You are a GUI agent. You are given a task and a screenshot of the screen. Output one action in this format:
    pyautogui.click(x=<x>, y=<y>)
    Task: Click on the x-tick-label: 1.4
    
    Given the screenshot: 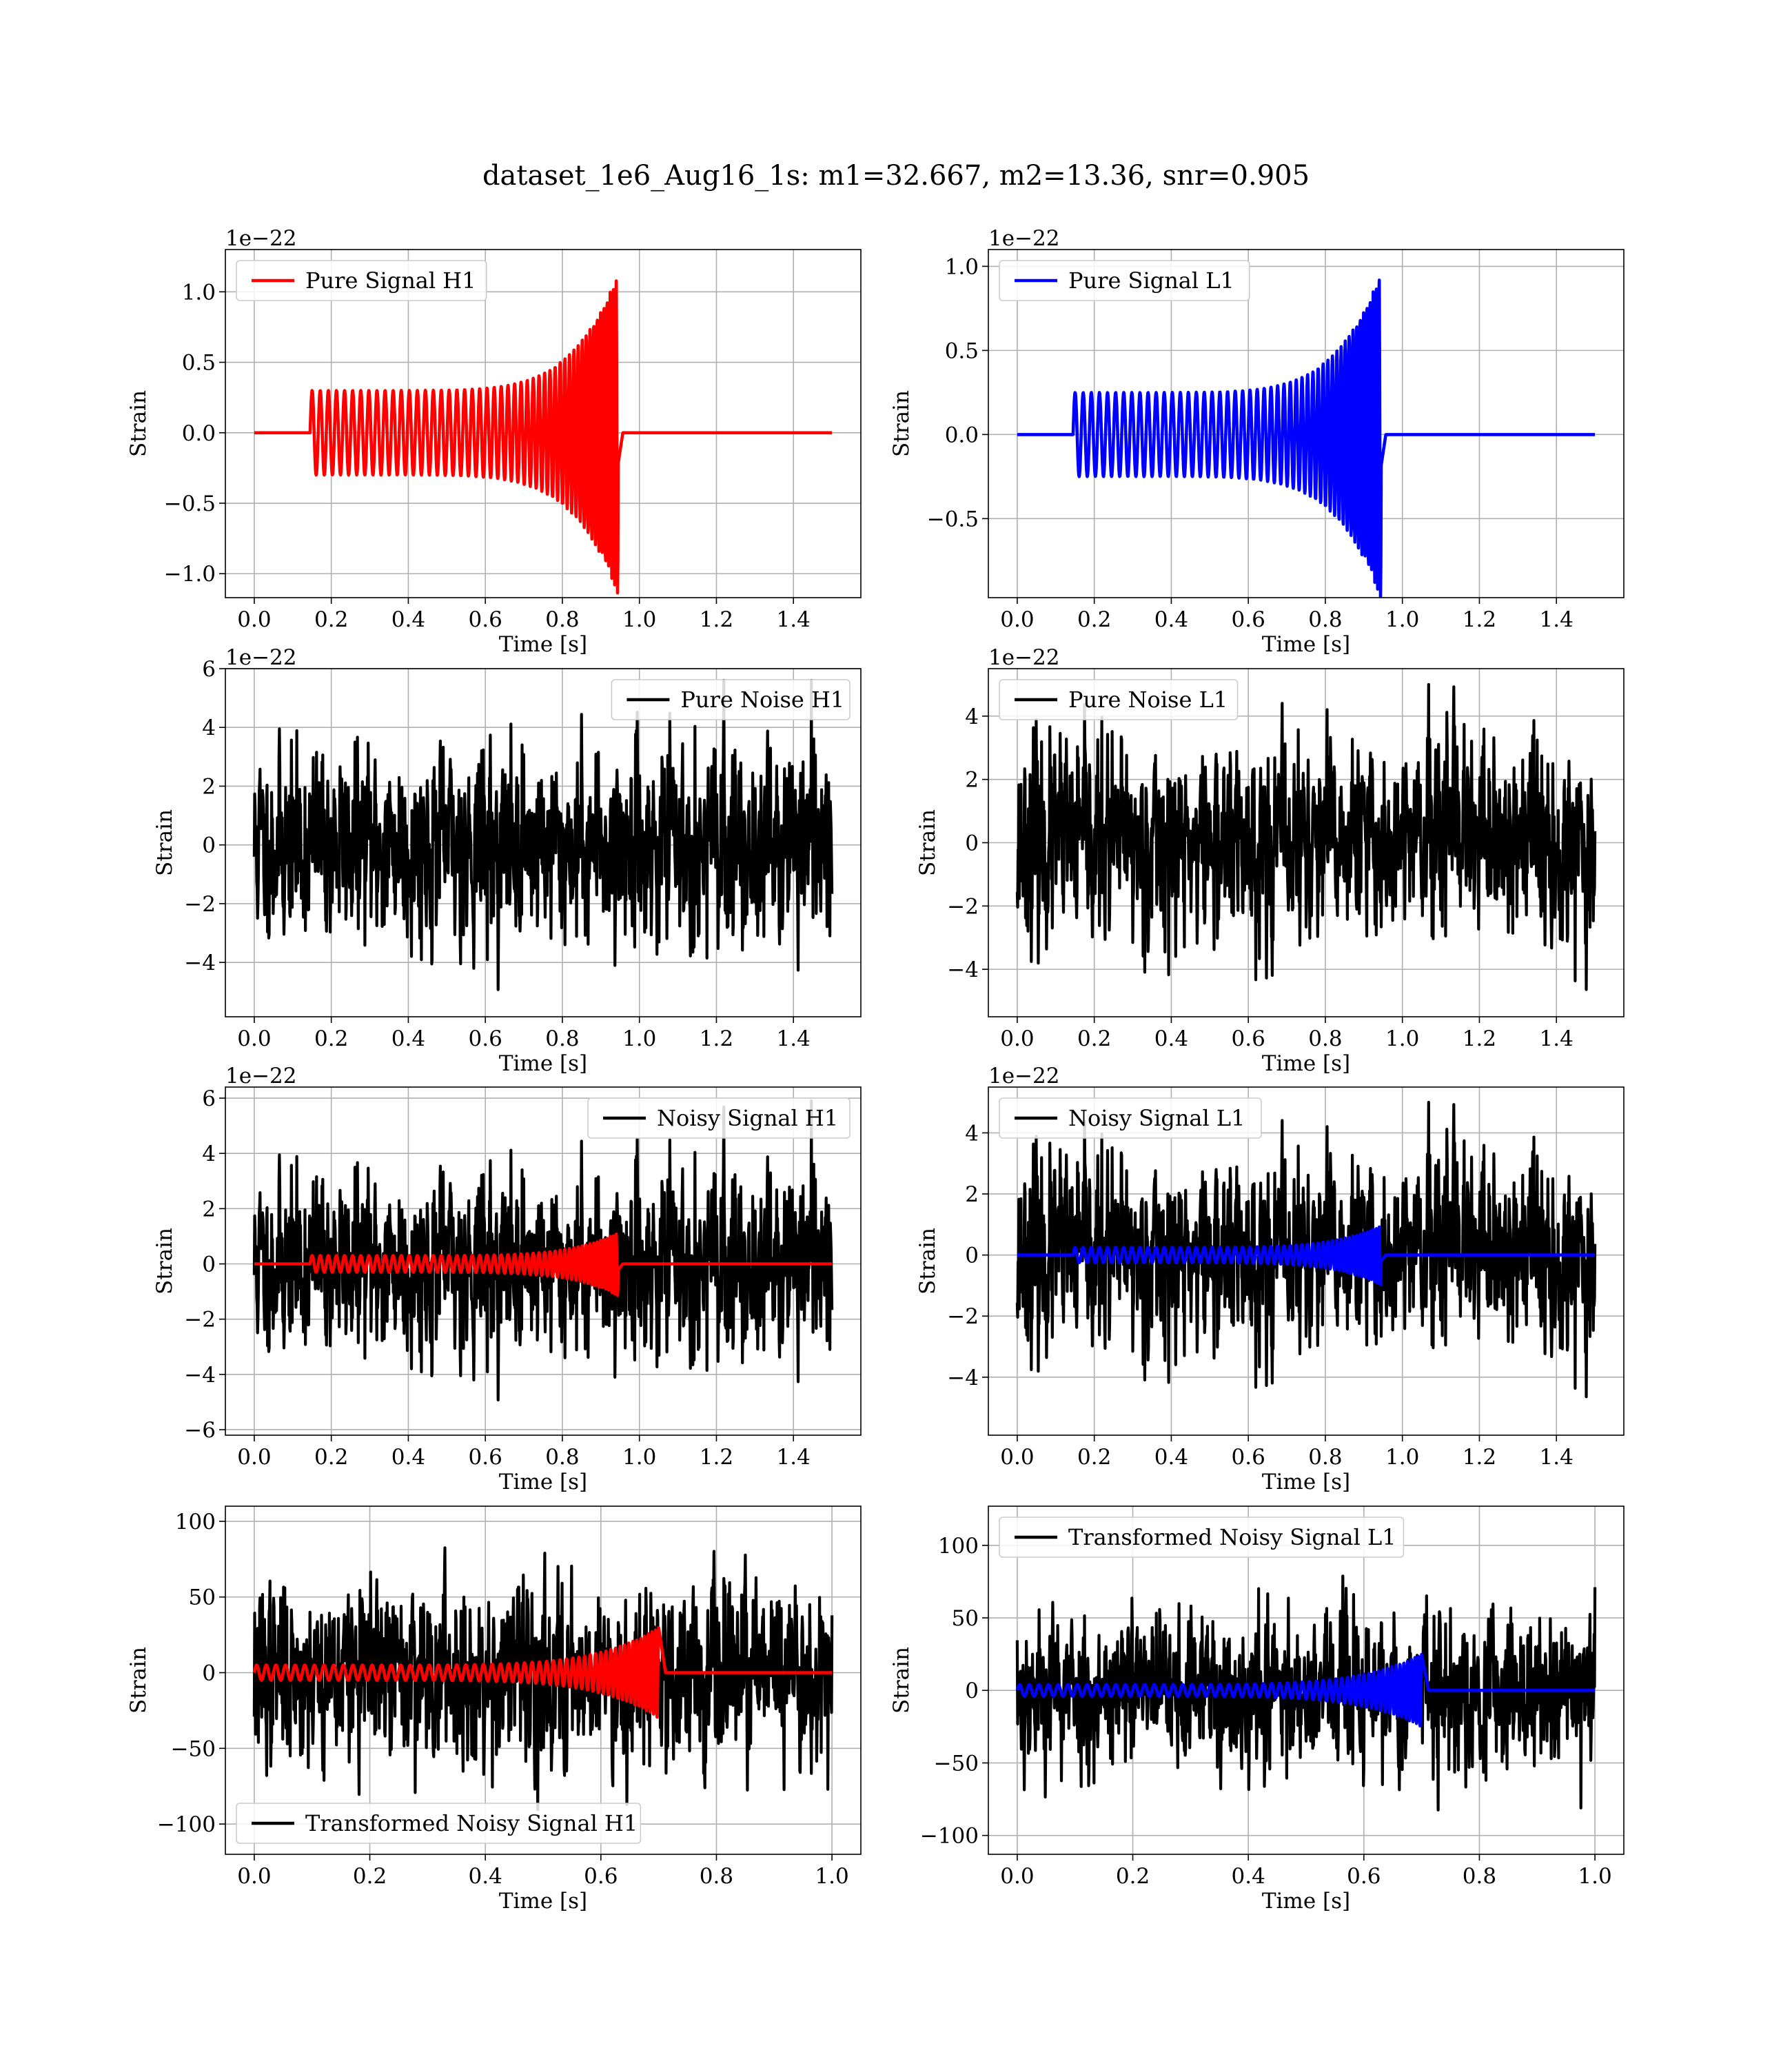 What is the action you would take?
    pyautogui.click(x=1557, y=619)
    